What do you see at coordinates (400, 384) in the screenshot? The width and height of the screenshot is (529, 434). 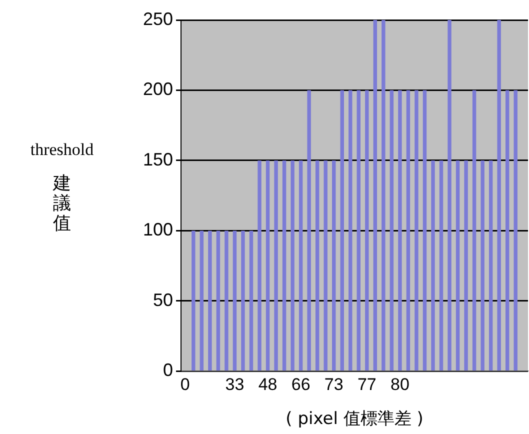 I see `x-tick-label: 80` at bounding box center [400, 384].